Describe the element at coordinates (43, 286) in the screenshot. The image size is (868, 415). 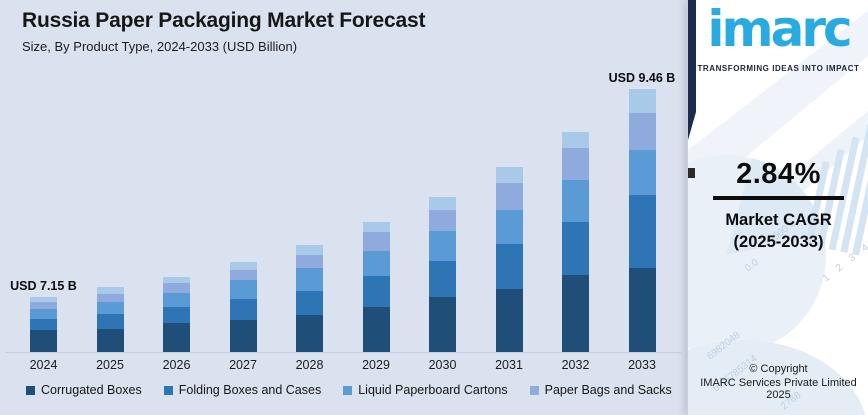
I see `value-label-2024: USD 7.15 B` at that location.